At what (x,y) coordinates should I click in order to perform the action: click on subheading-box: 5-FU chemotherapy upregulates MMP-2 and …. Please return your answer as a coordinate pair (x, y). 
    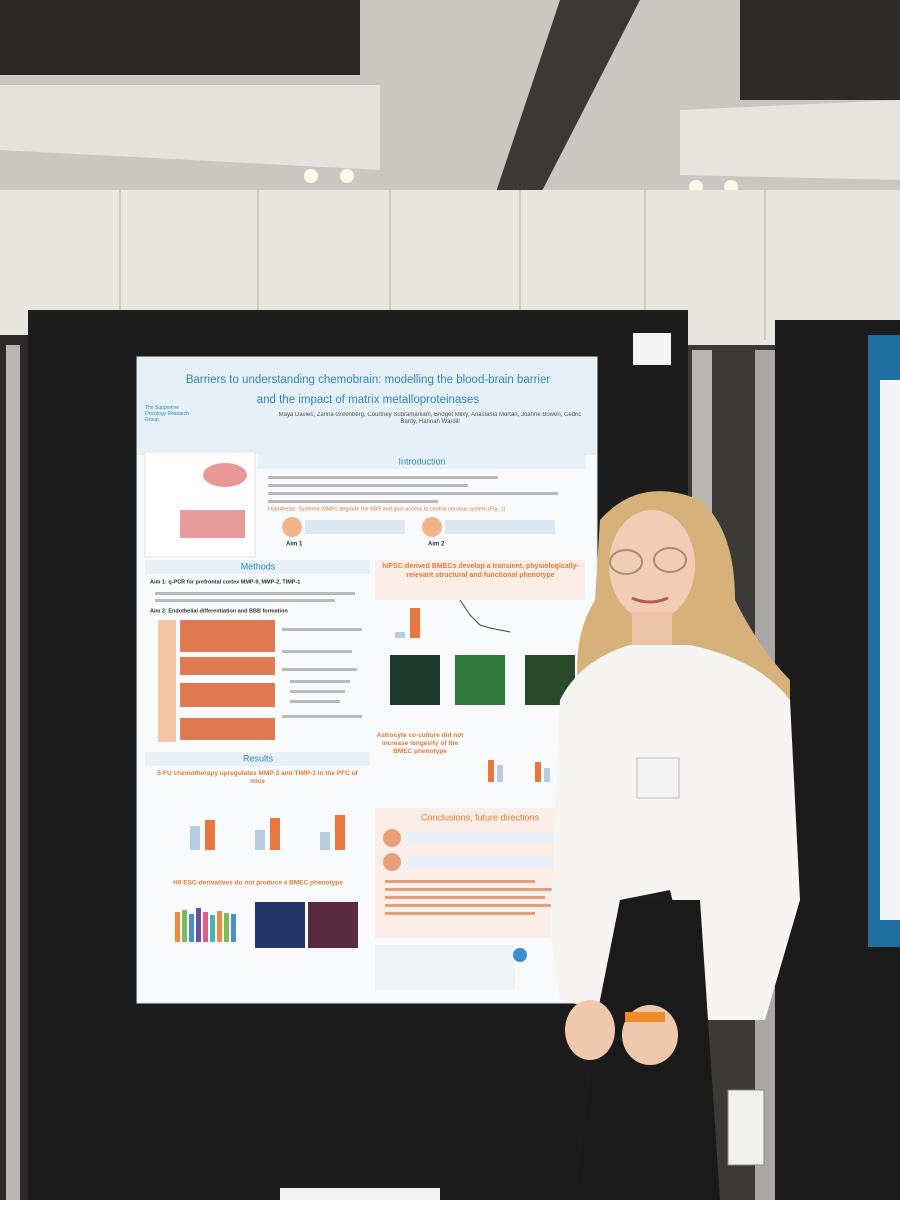
    Looking at the image, I should click on (257, 777).